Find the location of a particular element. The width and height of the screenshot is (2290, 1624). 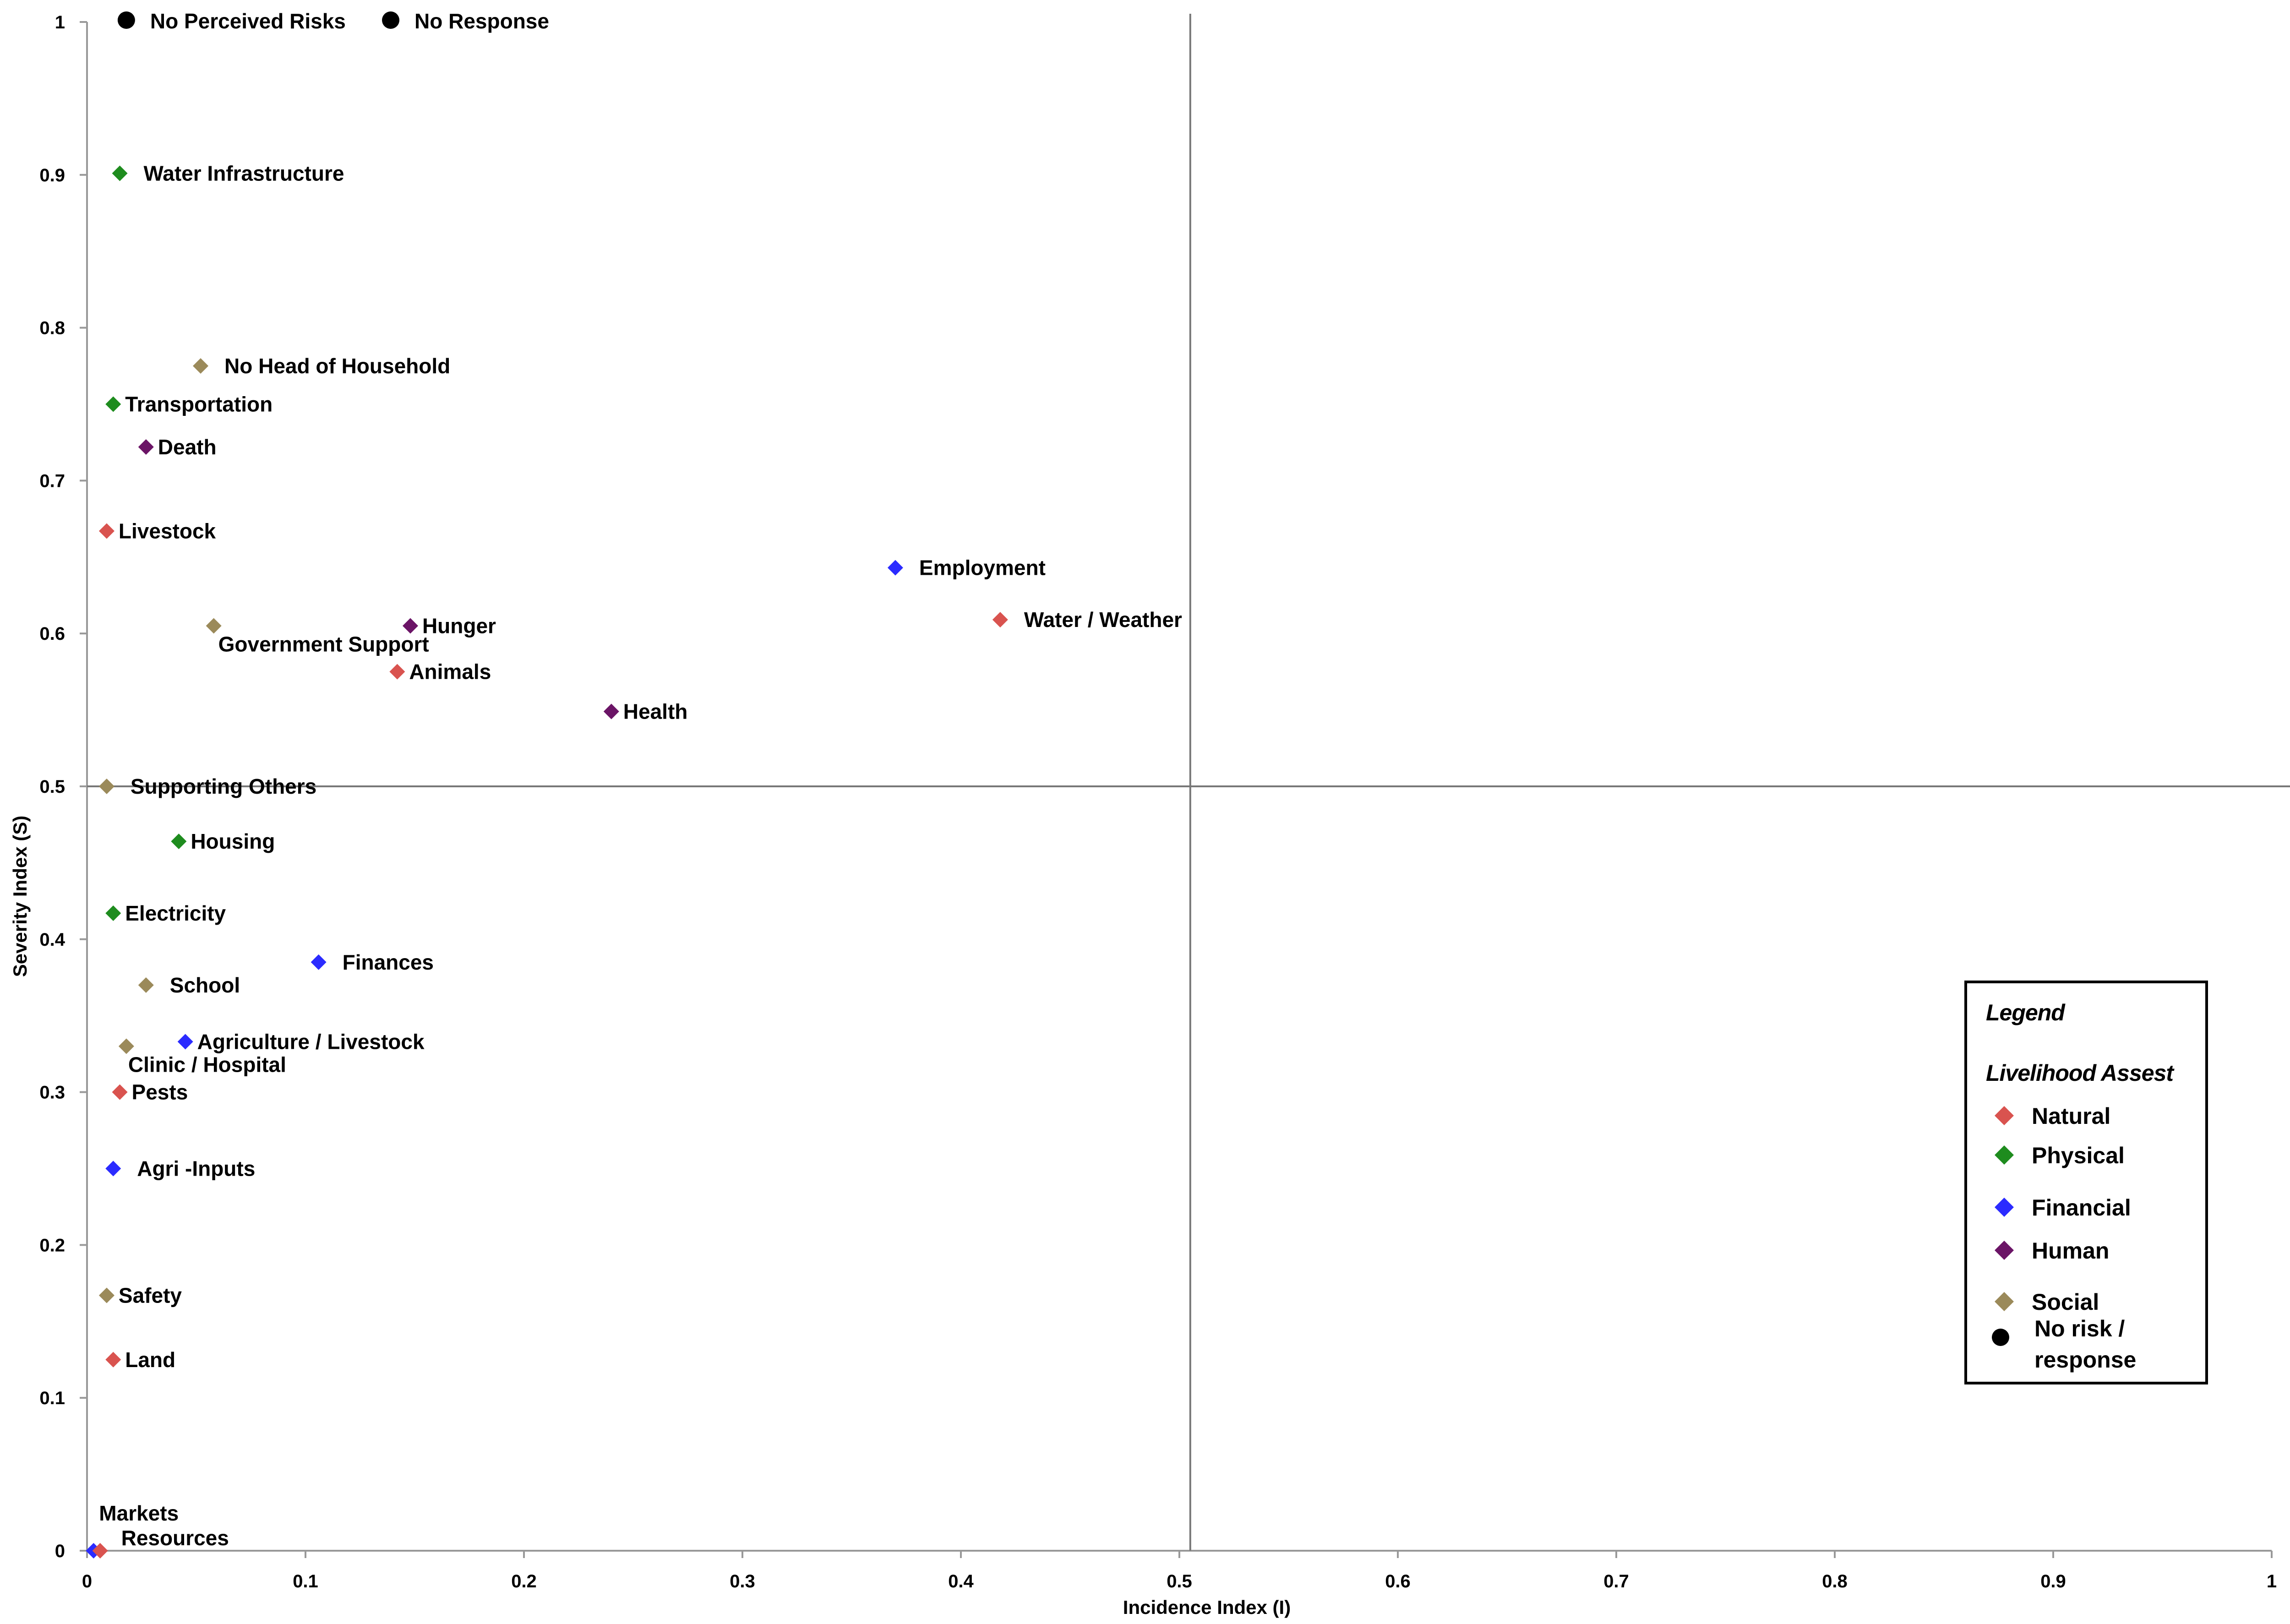

point-label: Markets is located at coordinates (139, 1513).